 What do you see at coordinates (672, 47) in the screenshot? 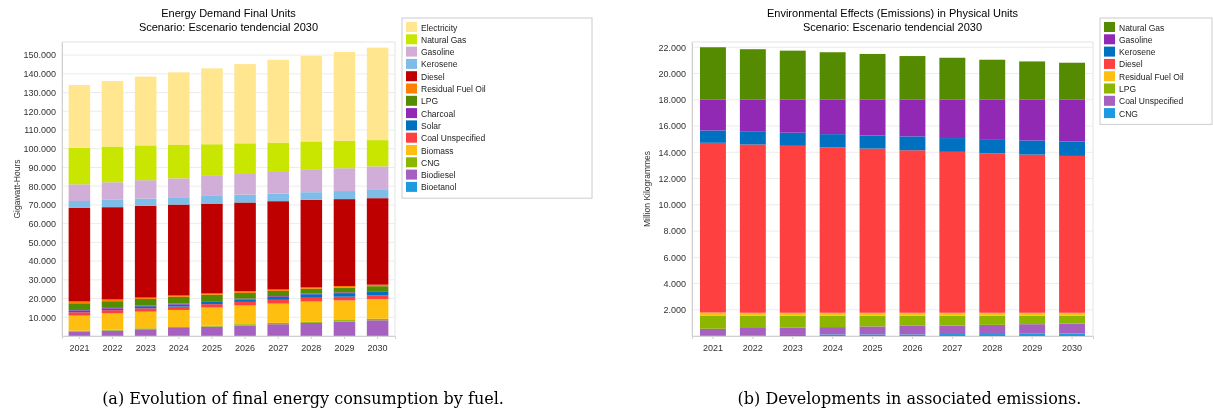
I see `y-tick-label: 22.000` at bounding box center [672, 47].